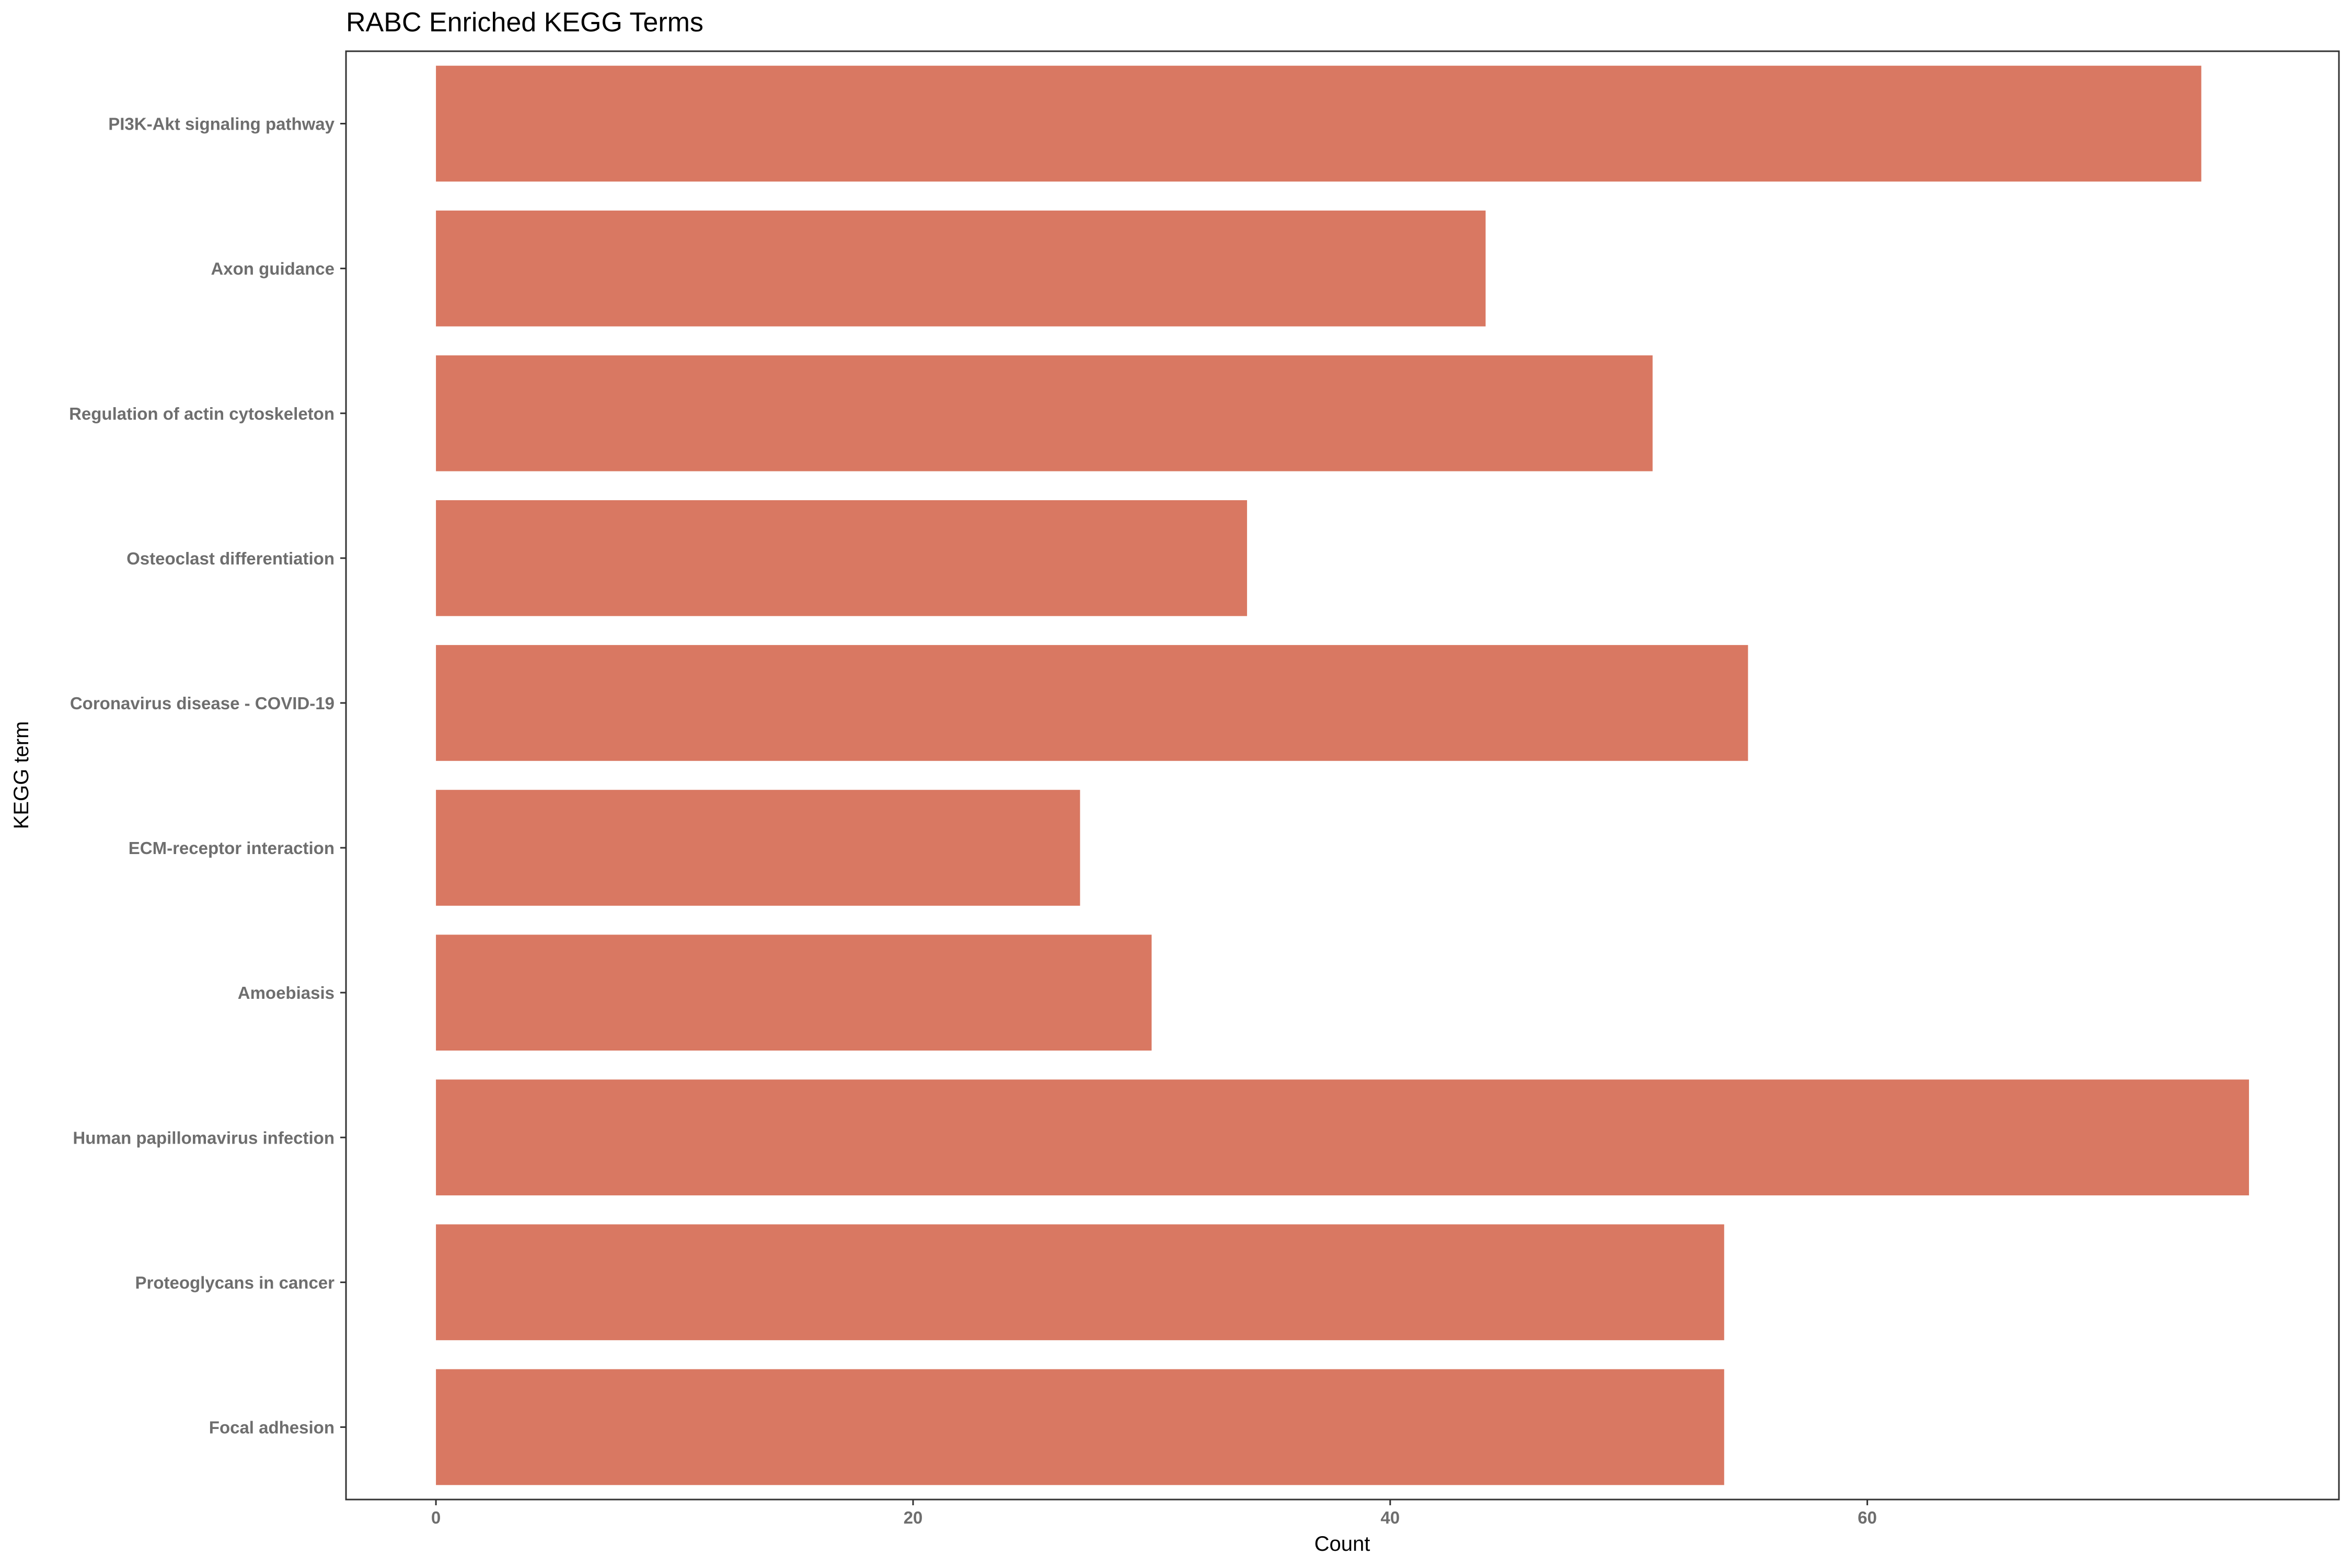 The height and width of the screenshot is (1568, 2352). What do you see at coordinates (1154, 1513) in the screenshot?
I see `x-axis: 0 20 40 60` at bounding box center [1154, 1513].